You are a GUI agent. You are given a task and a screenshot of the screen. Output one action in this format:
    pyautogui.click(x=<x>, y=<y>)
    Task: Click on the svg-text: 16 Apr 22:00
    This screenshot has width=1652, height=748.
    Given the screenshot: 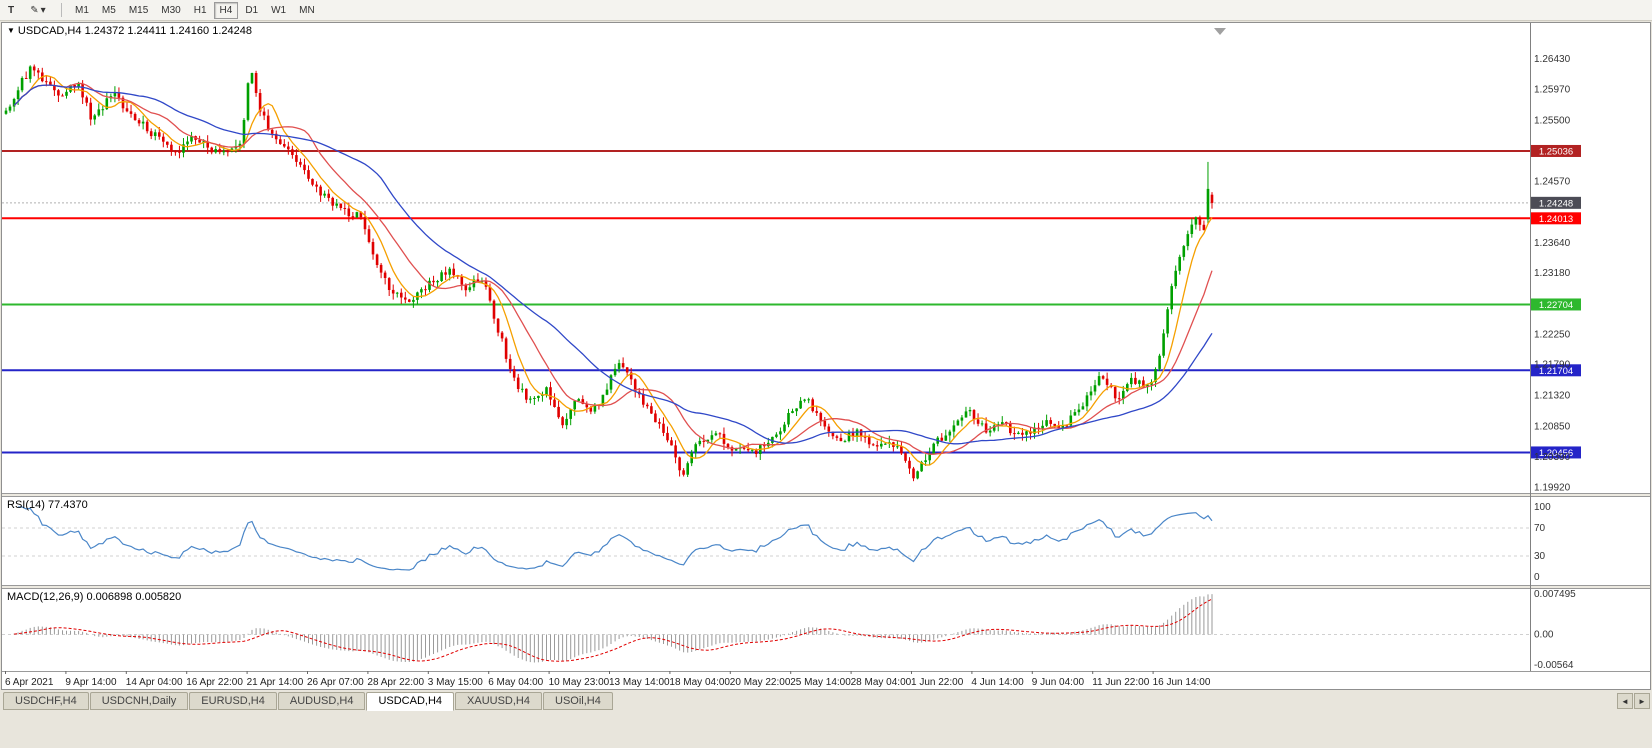 What is the action you would take?
    pyautogui.click(x=214, y=682)
    